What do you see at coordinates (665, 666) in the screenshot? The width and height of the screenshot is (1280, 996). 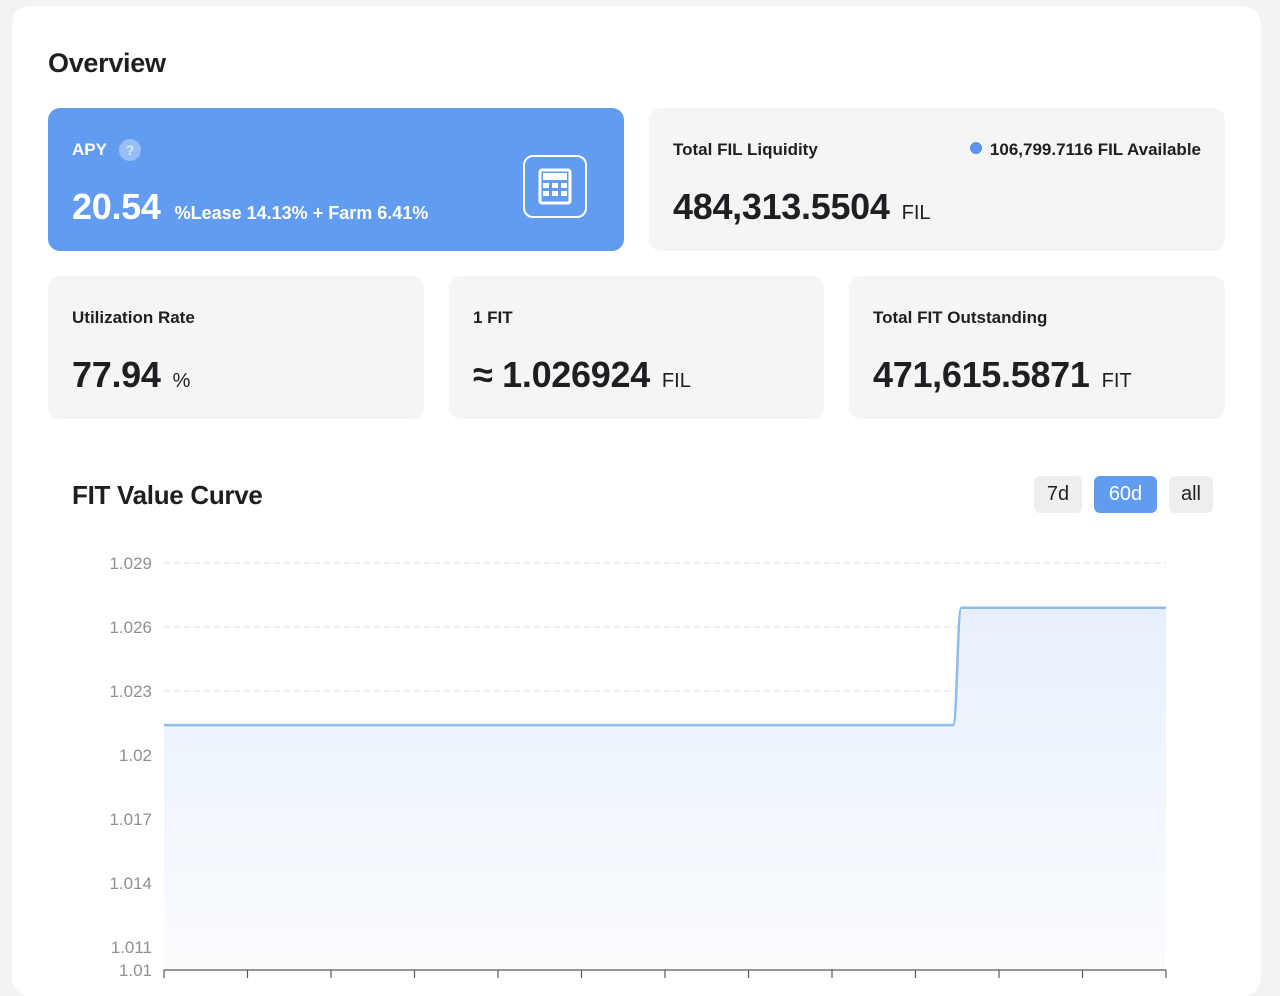 I see `series-line` at bounding box center [665, 666].